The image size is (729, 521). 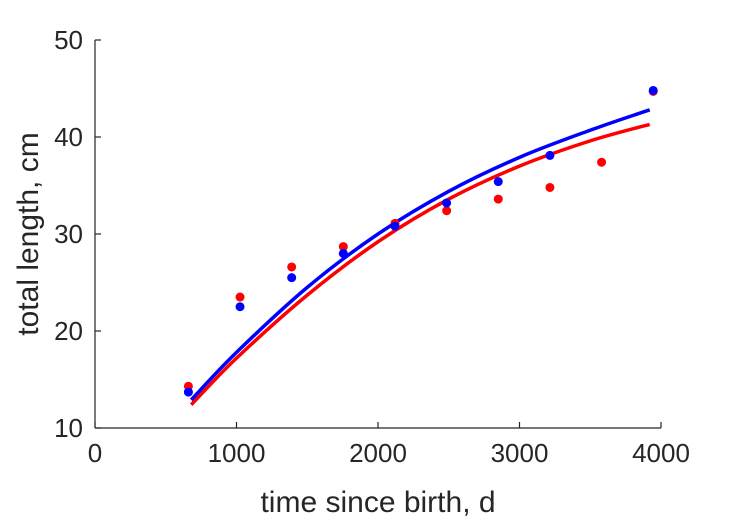 I want to click on y-tick-label: 20, so click(x=68, y=331).